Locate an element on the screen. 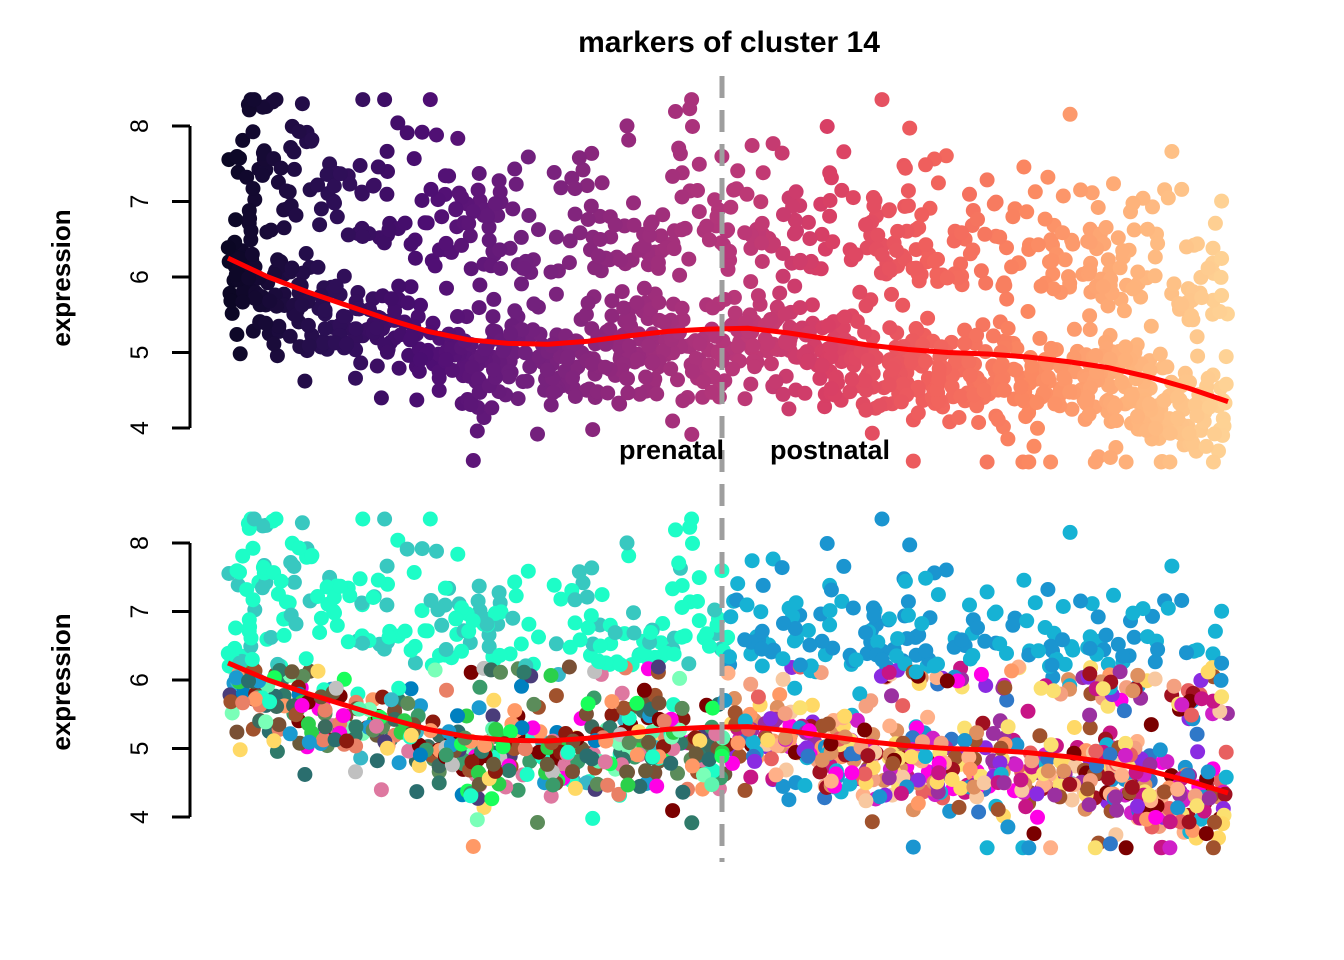 This screenshot has height=960, width=1344. bottom-trend-line is located at coordinates (728, 728).